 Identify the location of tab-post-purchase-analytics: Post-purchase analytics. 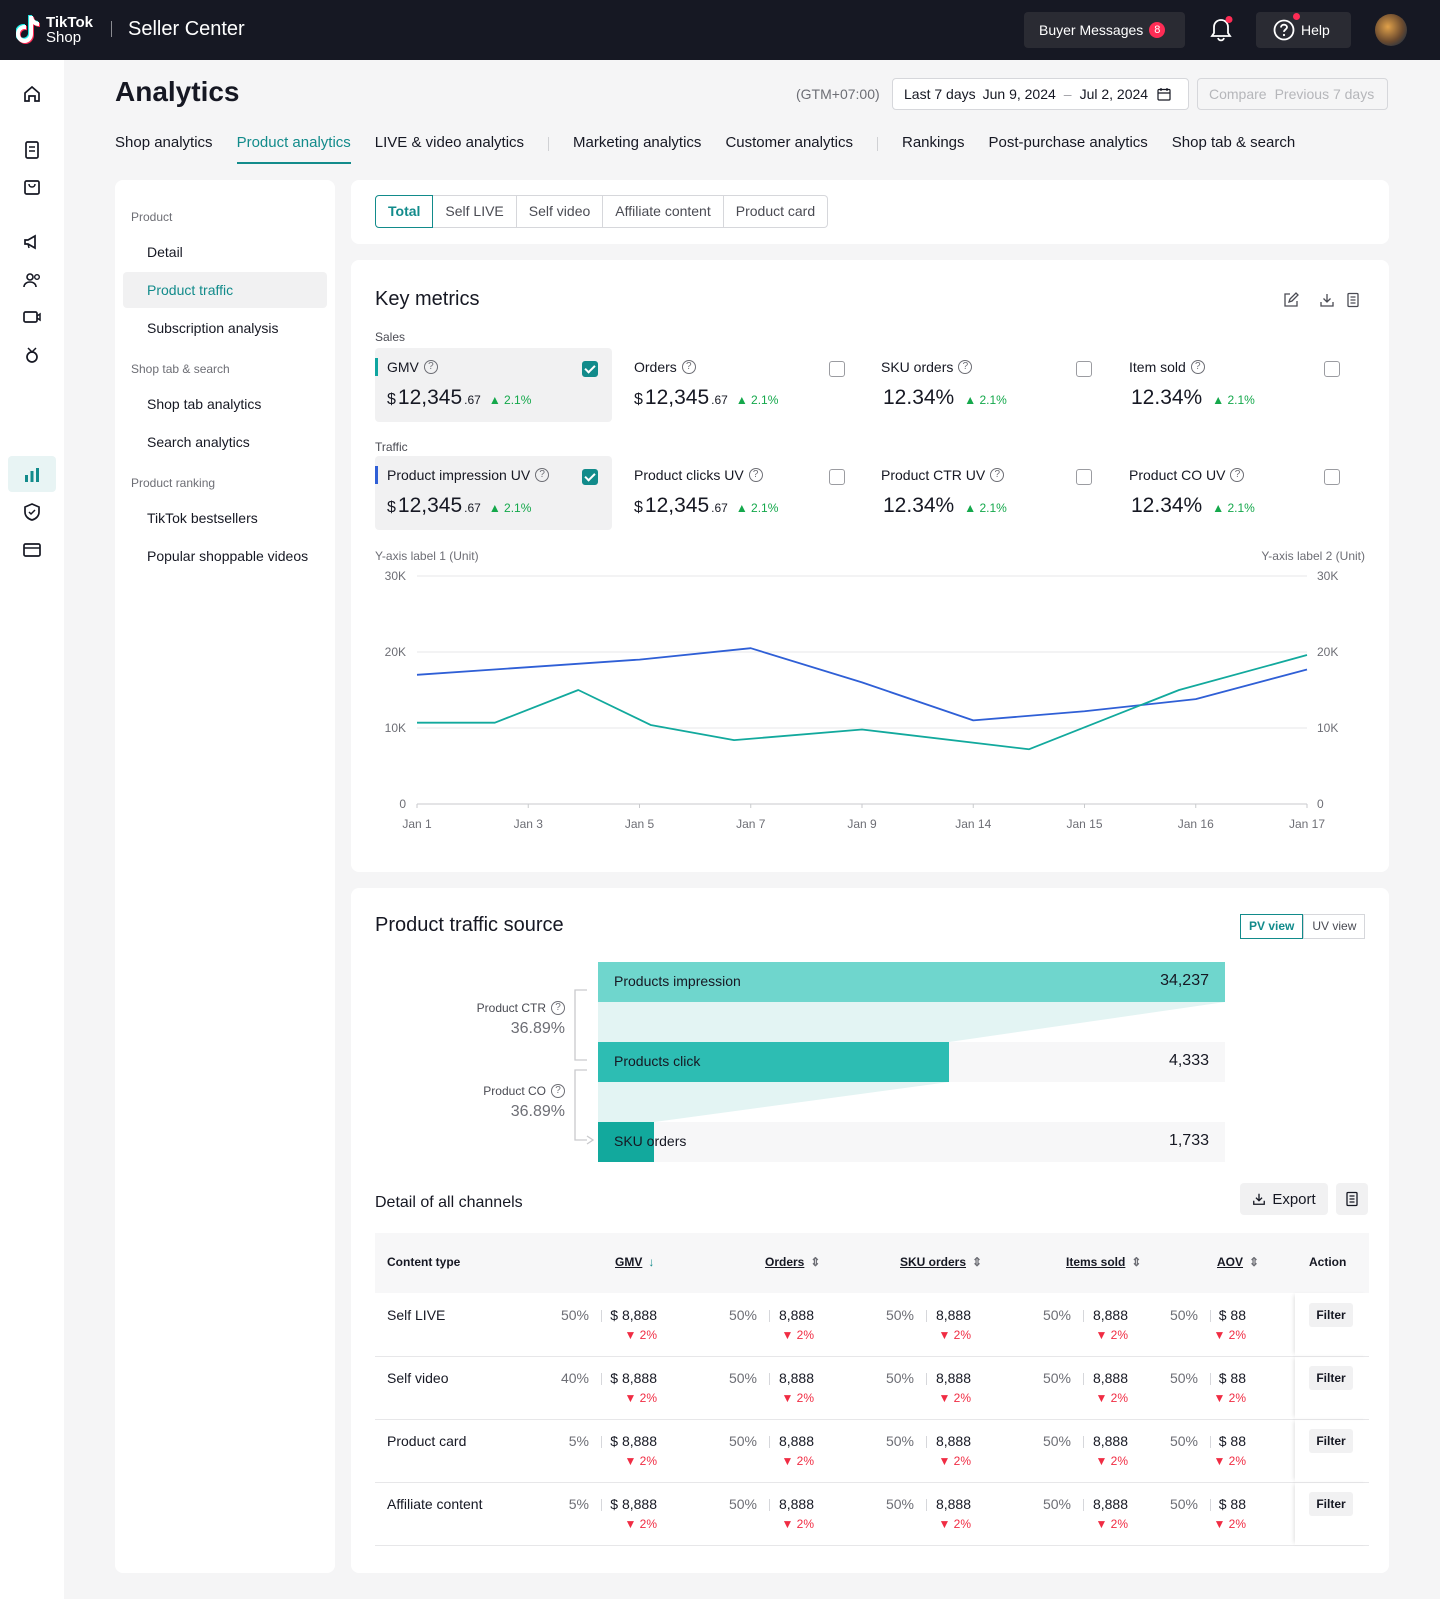
(1068, 142).